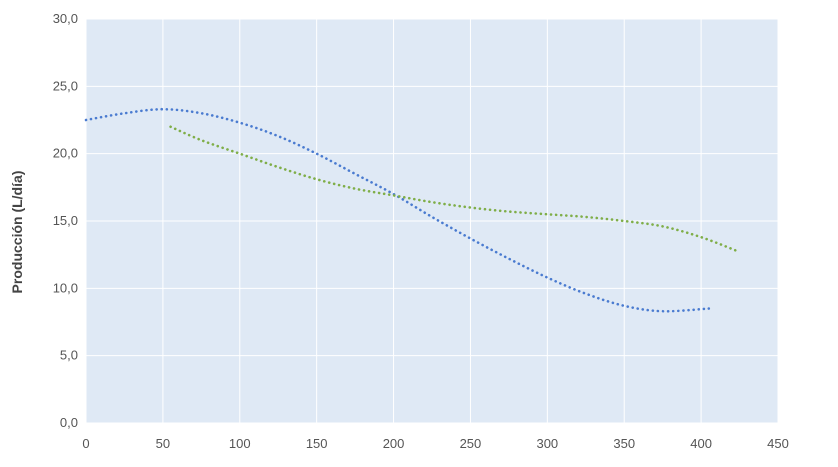 The image size is (838, 467). What do you see at coordinates (547, 443) in the screenshot?
I see `x-tick-label: 300` at bounding box center [547, 443].